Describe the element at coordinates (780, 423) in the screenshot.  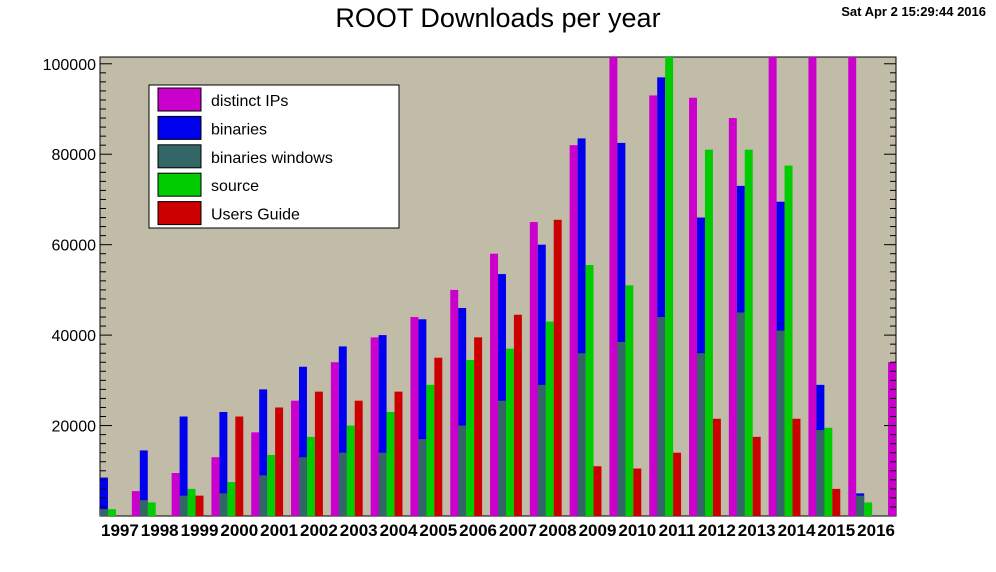
I see `bar-binaries-windows-2014` at that location.